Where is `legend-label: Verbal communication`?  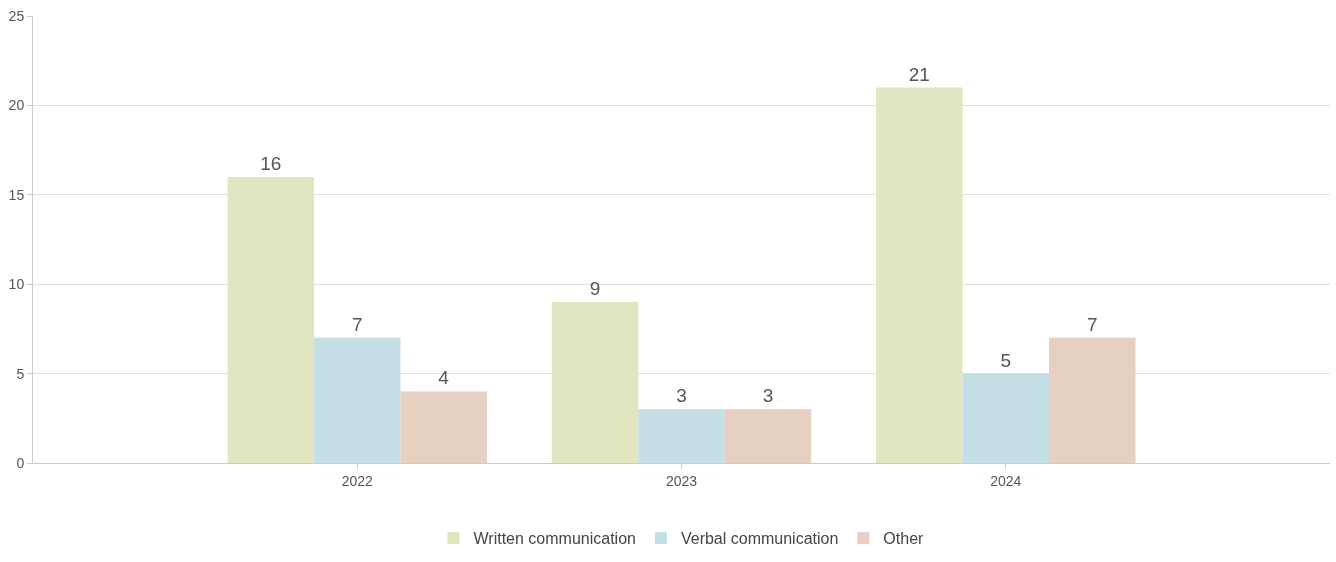 legend-label: Verbal communication is located at coordinates (759, 539).